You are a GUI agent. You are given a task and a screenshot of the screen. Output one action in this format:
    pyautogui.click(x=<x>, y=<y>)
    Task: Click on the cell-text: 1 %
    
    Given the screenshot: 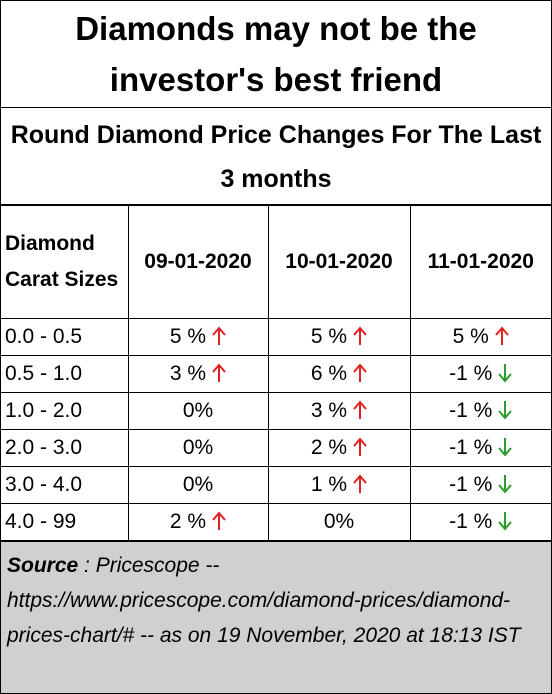 What is the action you would take?
    pyautogui.click(x=329, y=484)
    